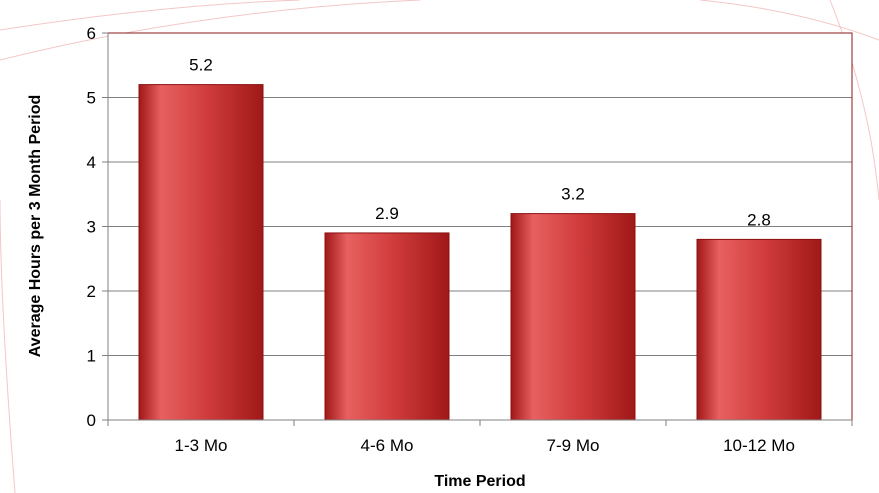 This screenshot has height=493, width=879. What do you see at coordinates (91, 162) in the screenshot?
I see `y-tick-label: 4` at bounding box center [91, 162].